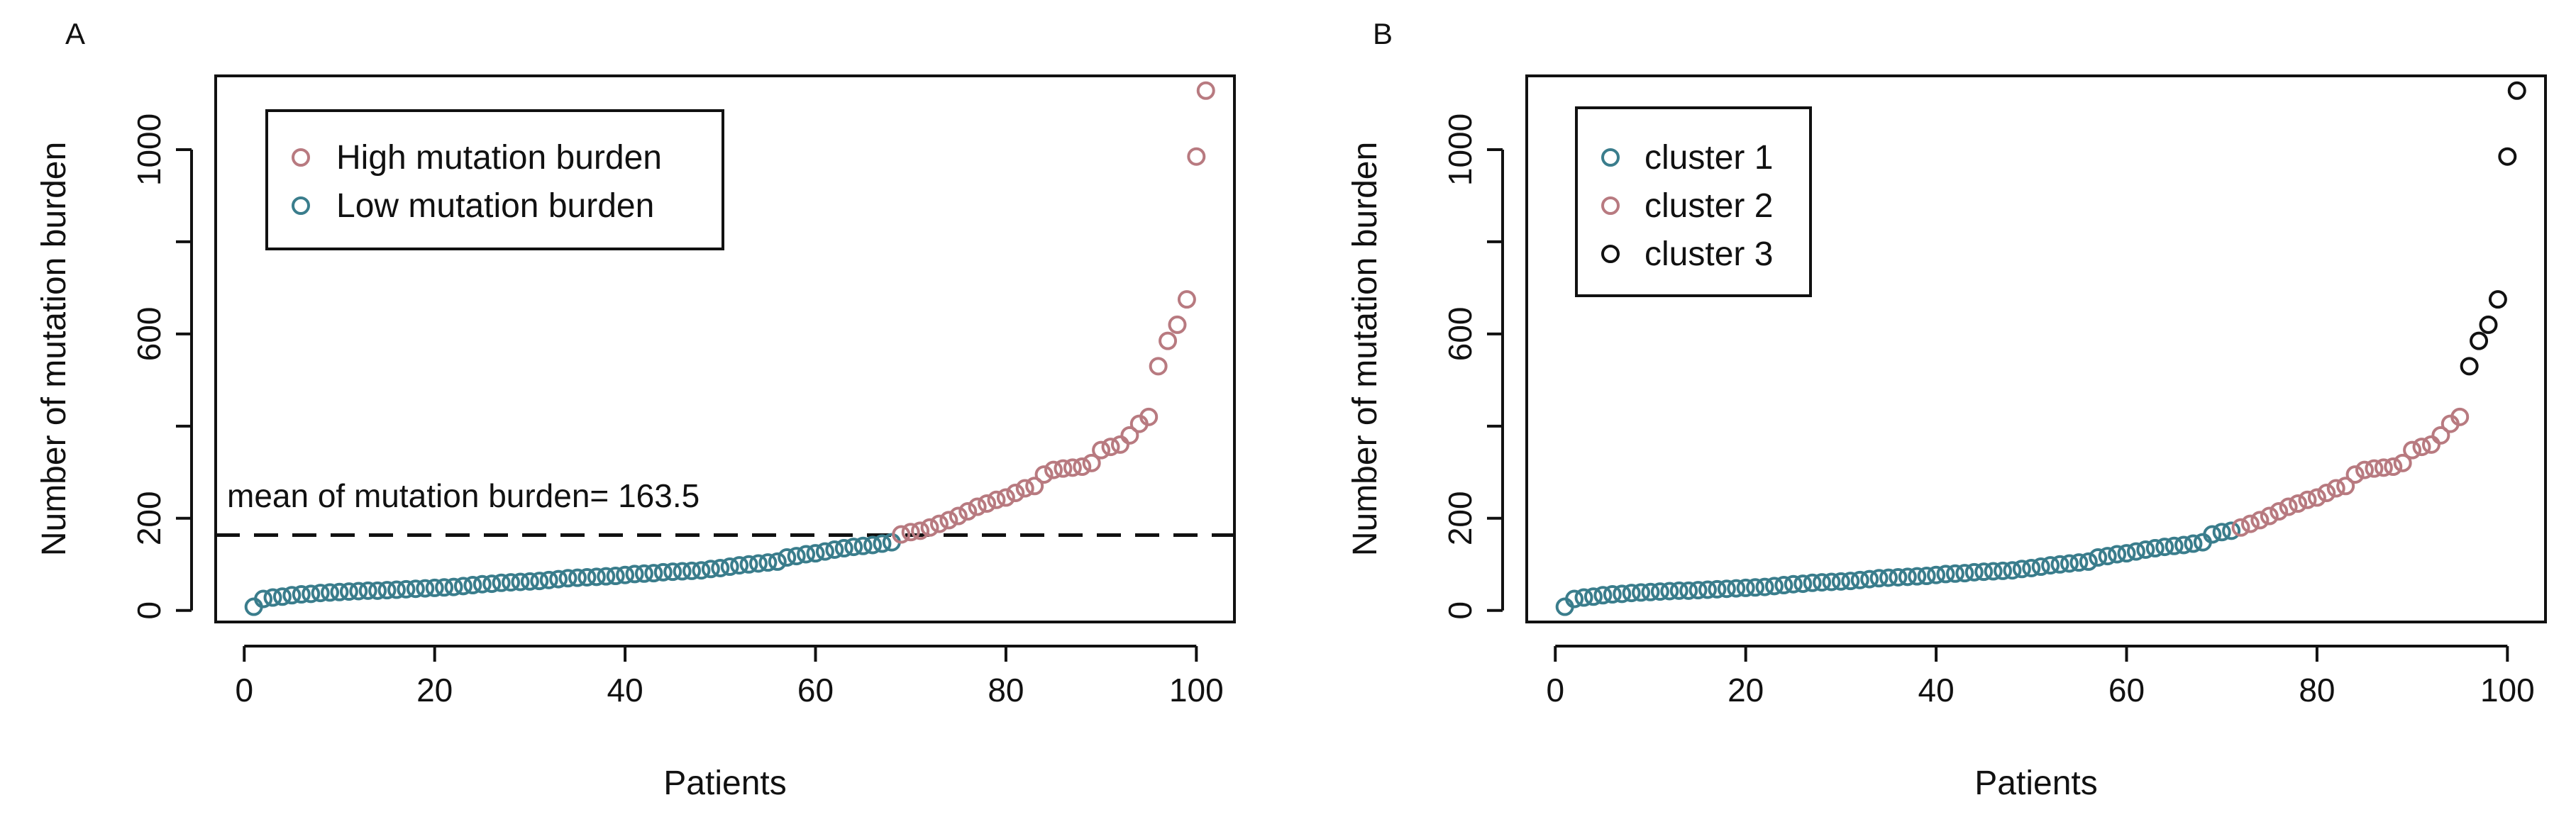 The image size is (2576, 839). Describe the element at coordinates (1708, 206) in the screenshot. I see `legend-label-cluster-2: cluster 2` at that location.